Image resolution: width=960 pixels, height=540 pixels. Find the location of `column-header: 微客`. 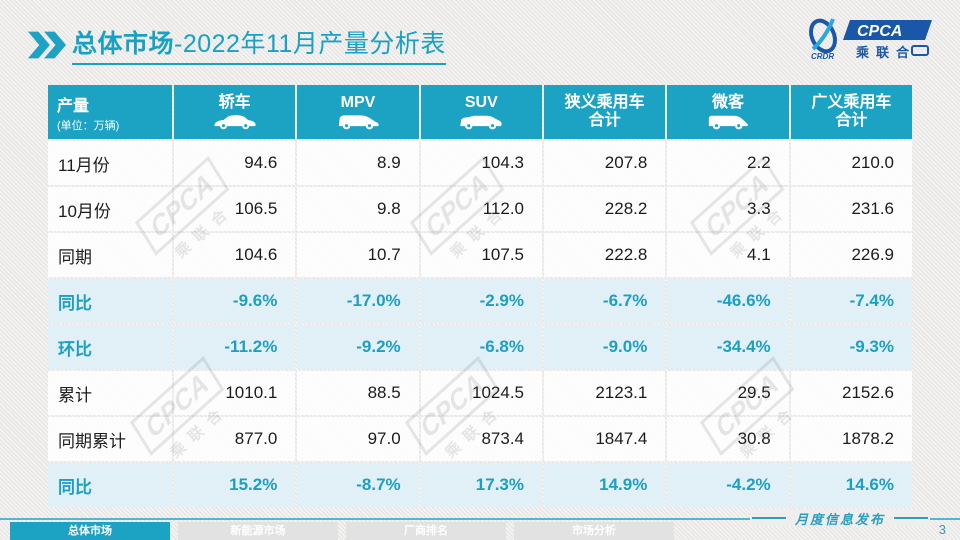

column-header: 微客 is located at coordinates (728, 112).